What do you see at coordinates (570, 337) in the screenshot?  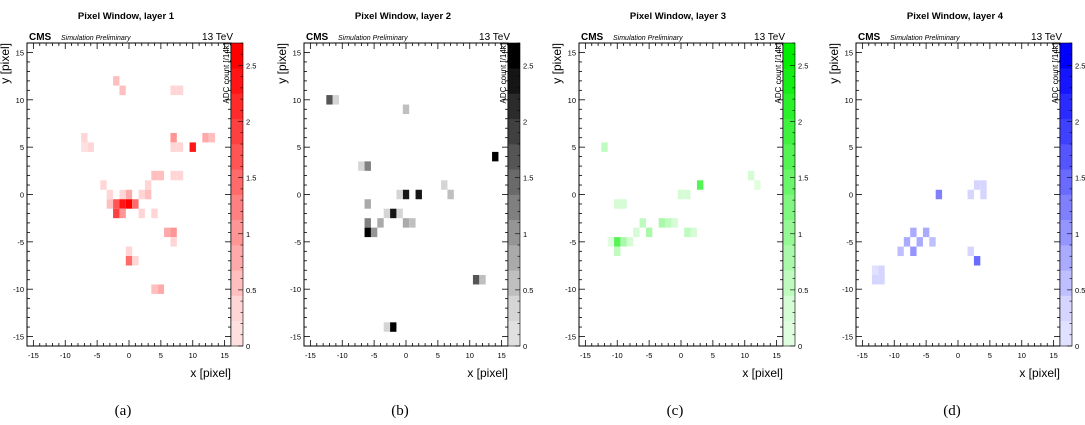 I see `y-tick-label: -15` at bounding box center [570, 337].